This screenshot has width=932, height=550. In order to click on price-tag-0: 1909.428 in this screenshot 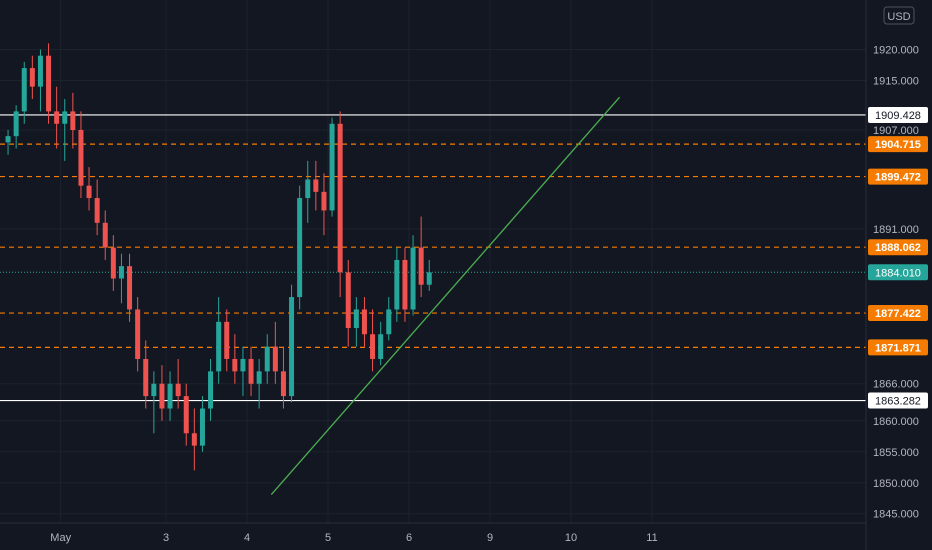, I will do `click(898, 116)`.